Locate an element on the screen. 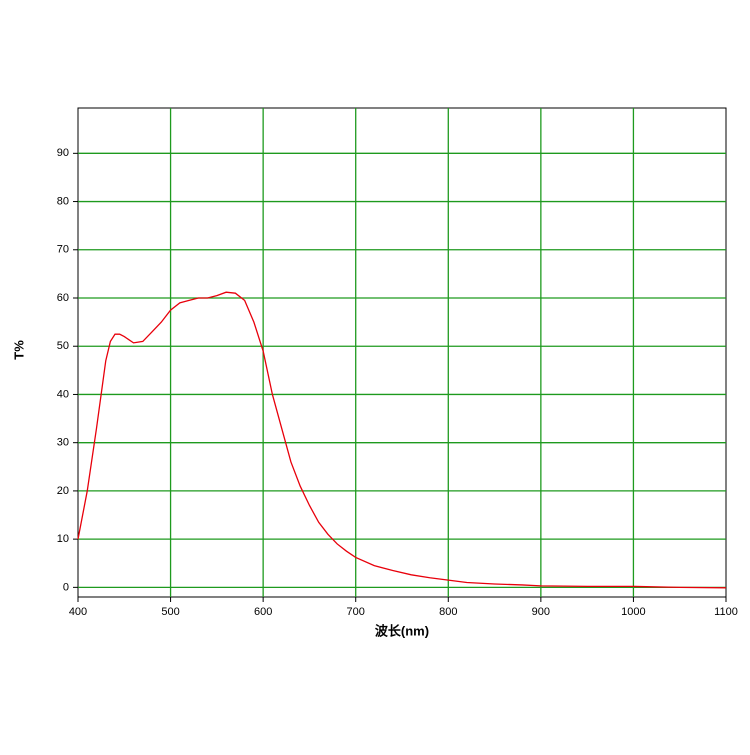  y-tick-label: 40 is located at coordinates (63, 394).